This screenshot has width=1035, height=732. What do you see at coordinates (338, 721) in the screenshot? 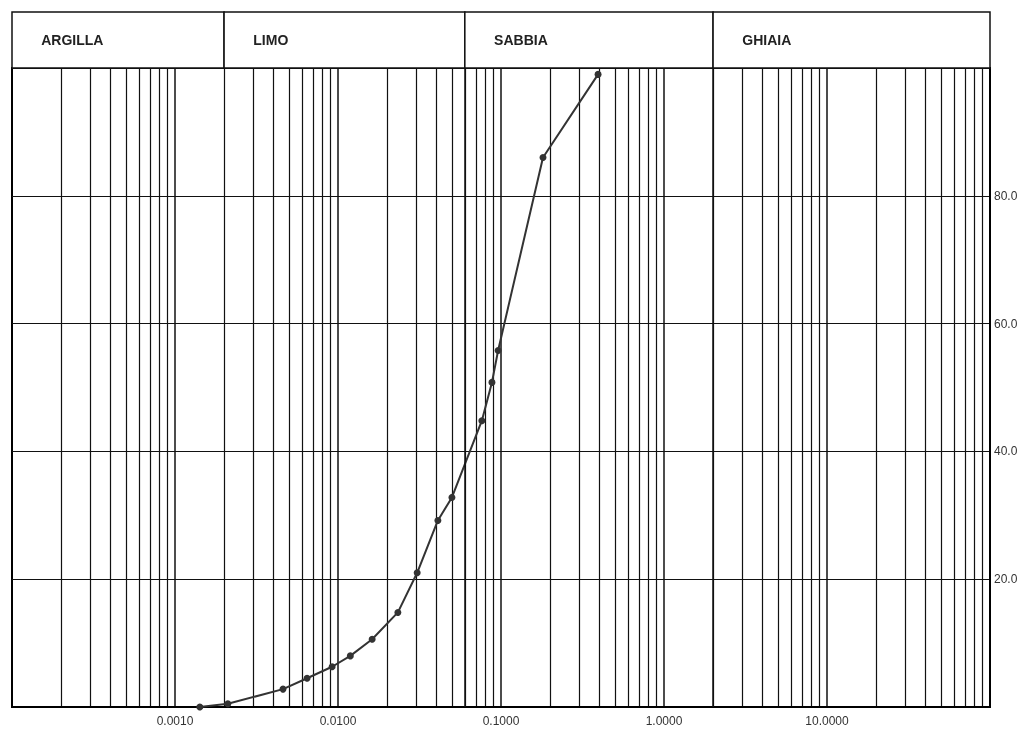
I see `x-tick-label: 0.0100` at bounding box center [338, 721].